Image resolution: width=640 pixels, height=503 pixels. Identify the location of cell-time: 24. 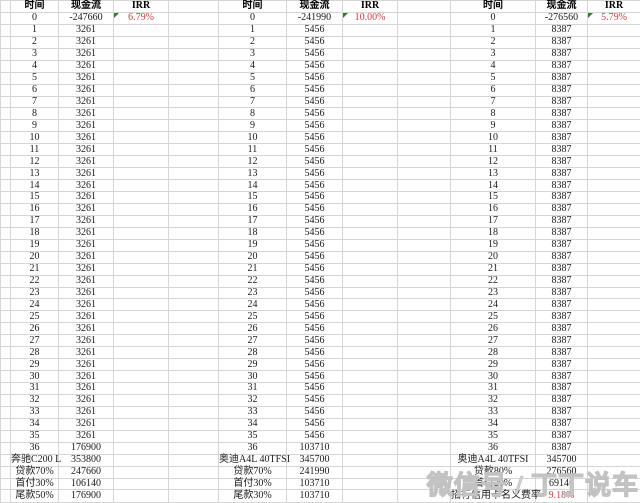
(34, 305).